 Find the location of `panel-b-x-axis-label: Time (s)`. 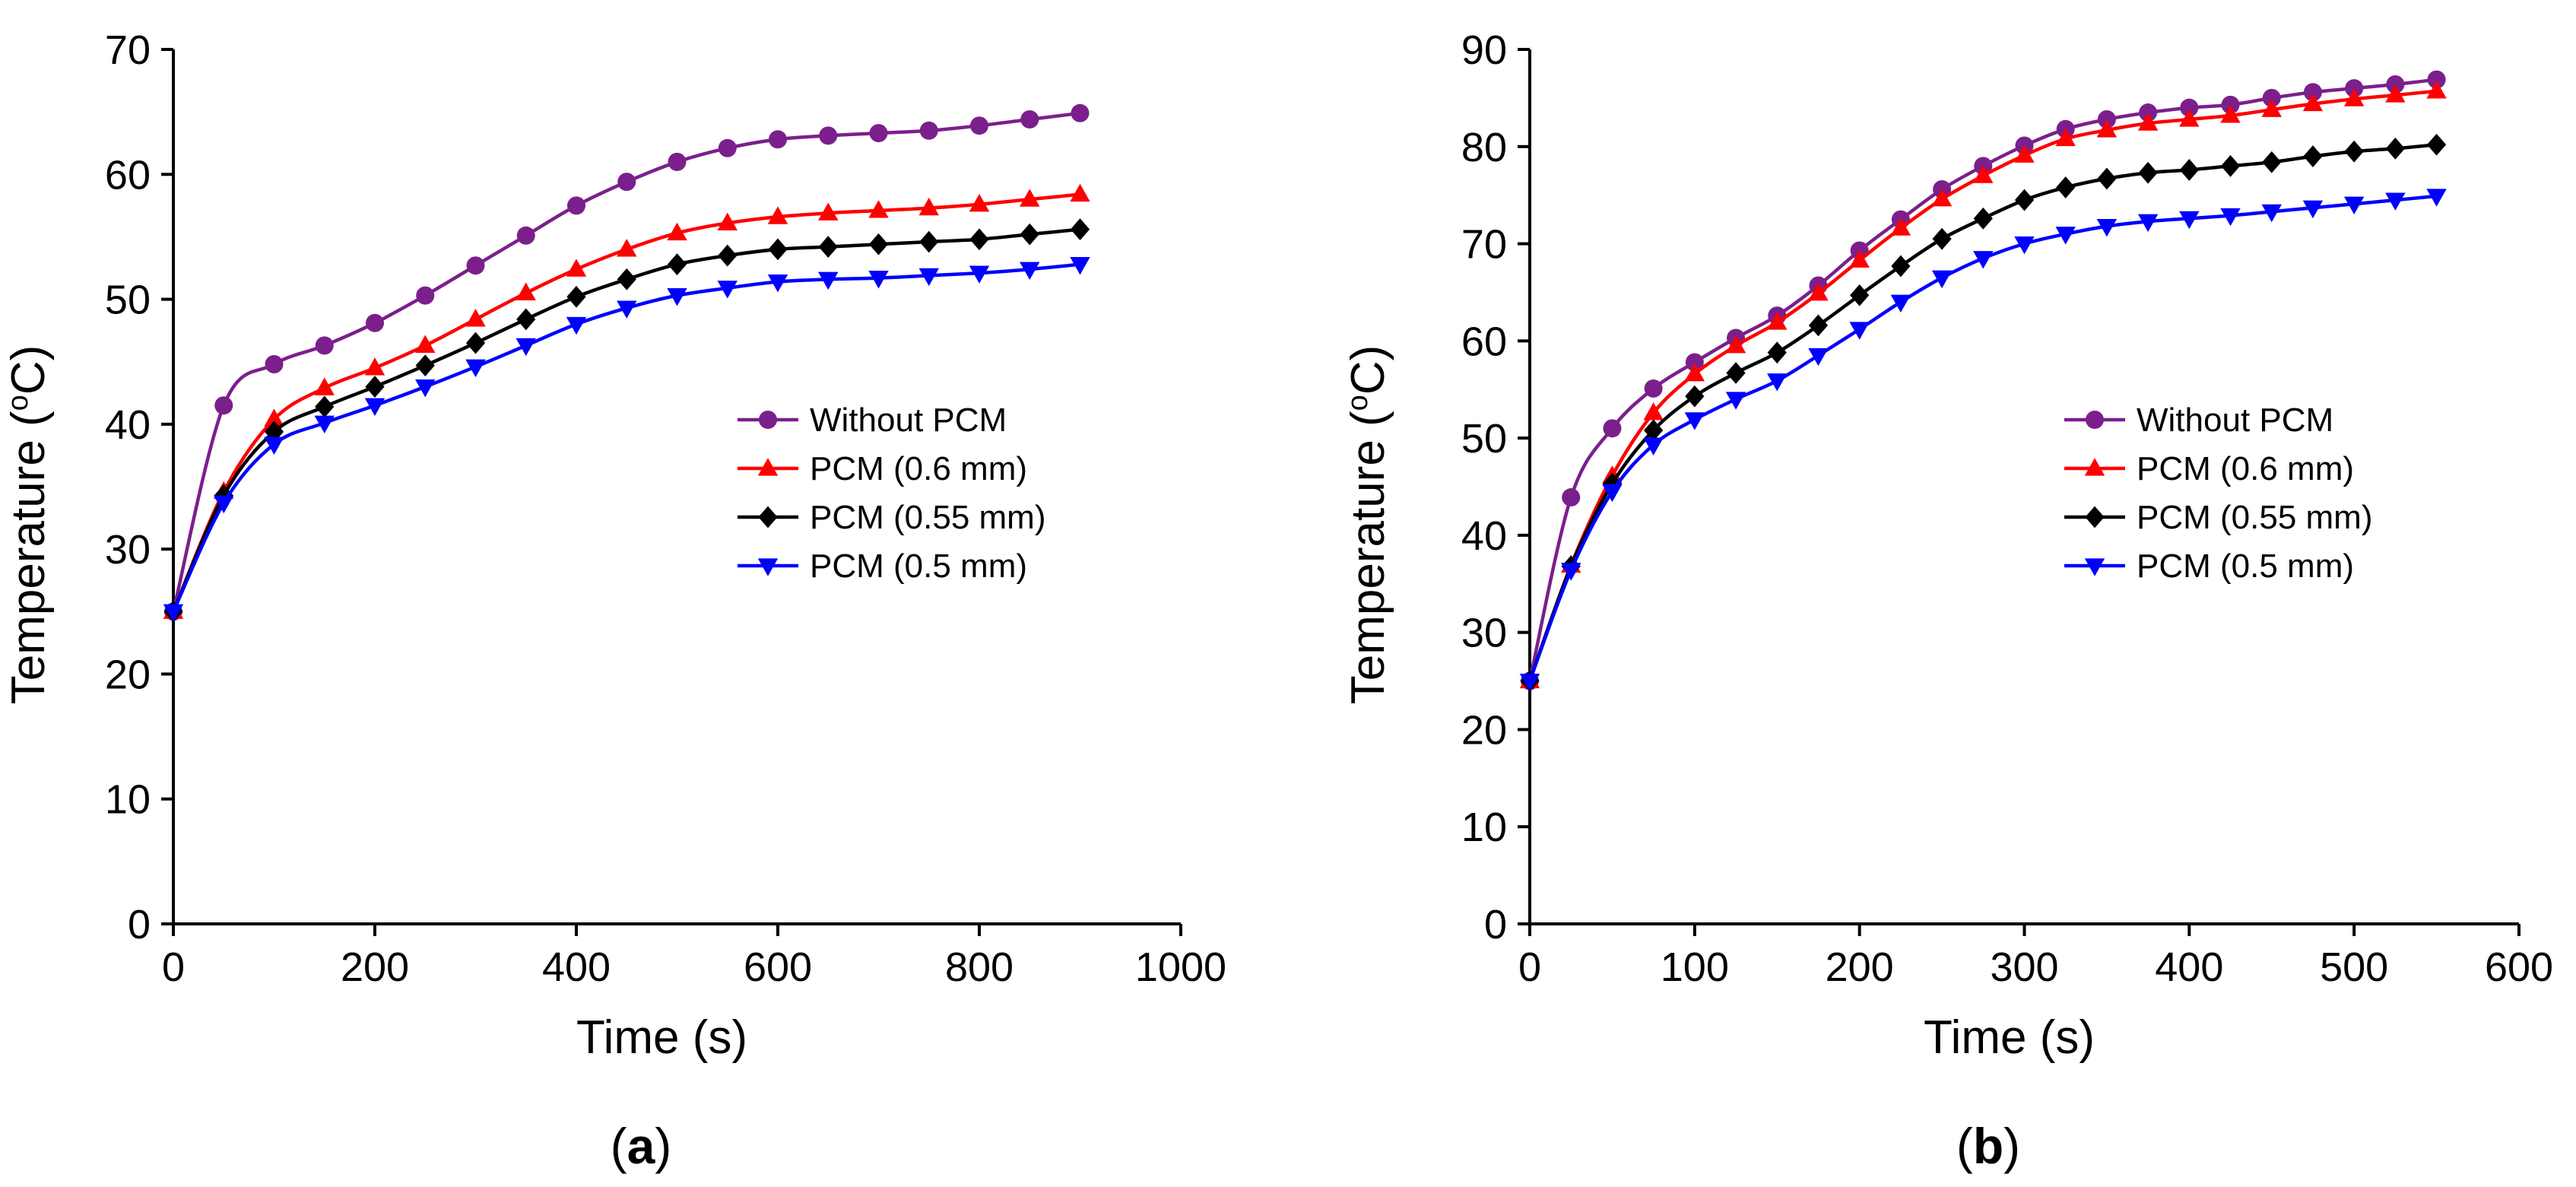

panel-b-x-axis-label: Time (s) is located at coordinates (2009, 1037).